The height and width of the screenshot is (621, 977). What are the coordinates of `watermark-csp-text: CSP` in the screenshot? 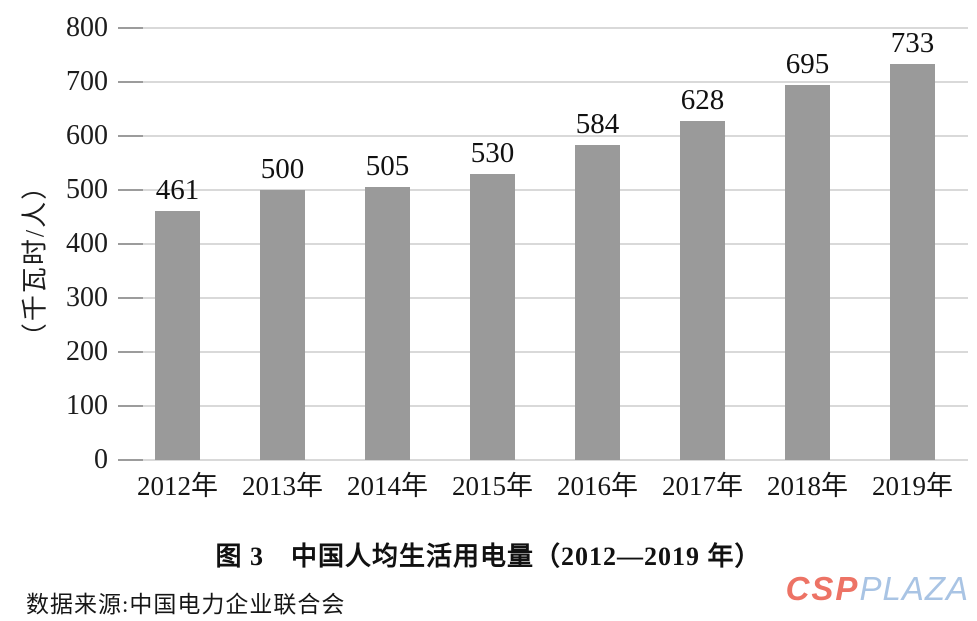 It's located at (822, 588).